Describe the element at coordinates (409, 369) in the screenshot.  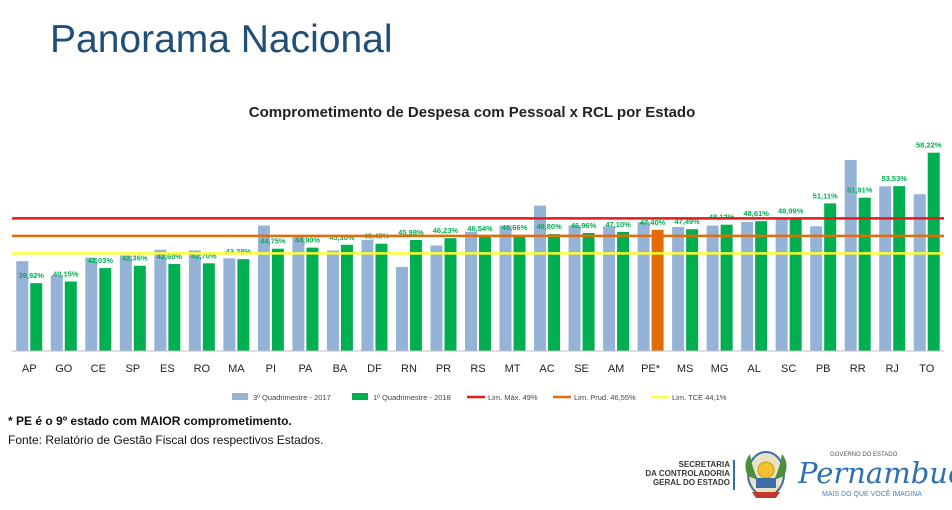
I see `x-tick-RN: RN` at that location.